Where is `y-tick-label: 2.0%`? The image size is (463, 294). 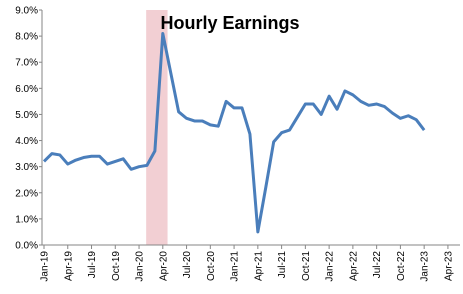
y-tick-label: 2.0% is located at coordinates (26, 193).